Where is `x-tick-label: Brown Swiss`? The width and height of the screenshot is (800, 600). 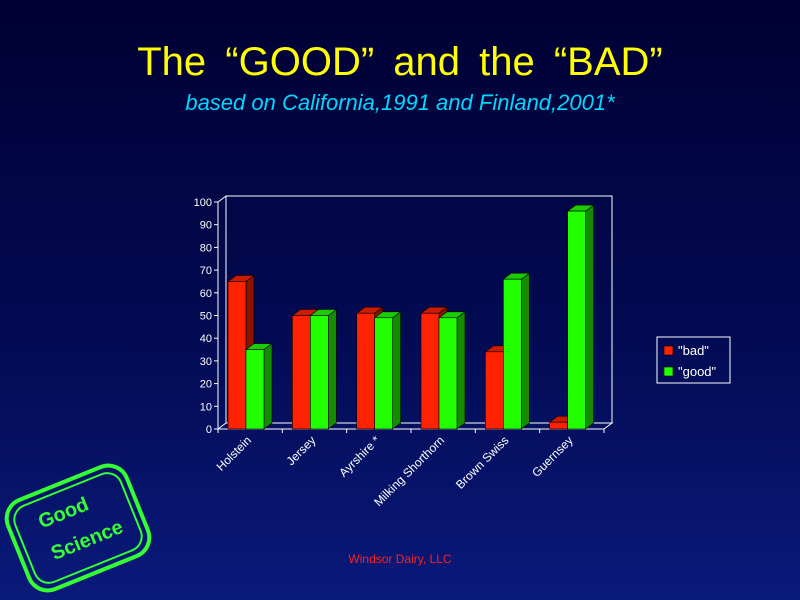 x-tick-label: Brown Swiss is located at coordinates (482, 462).